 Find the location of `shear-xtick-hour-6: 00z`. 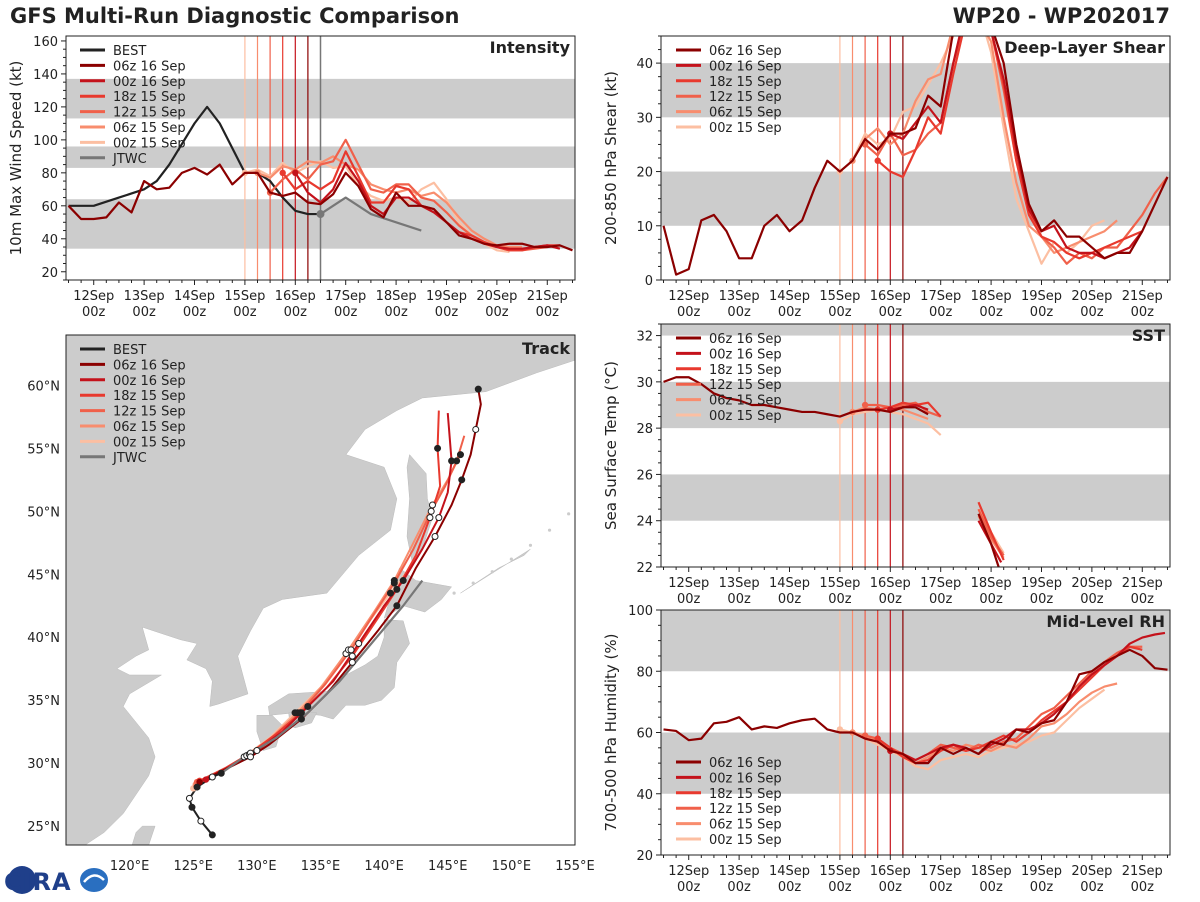

shear-xtick-hour-6: 00z is located at coordinates (991, 312).